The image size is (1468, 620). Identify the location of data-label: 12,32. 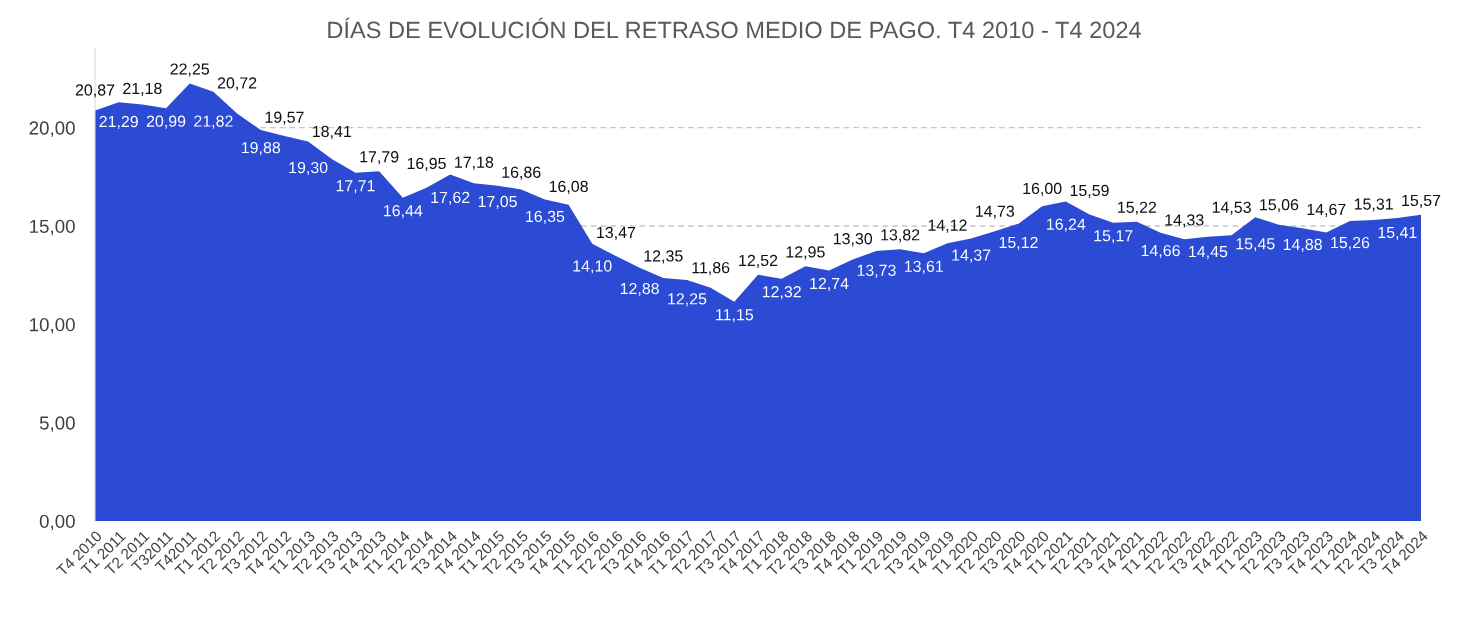
(781, 293).